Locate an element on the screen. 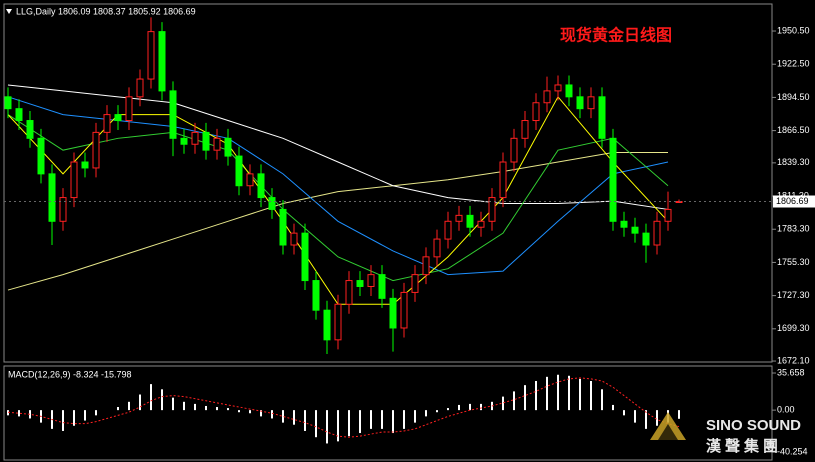 The width and height of the screenshot is (815, 462). price-label: 1806.69 is located at coordinates (792, 201).